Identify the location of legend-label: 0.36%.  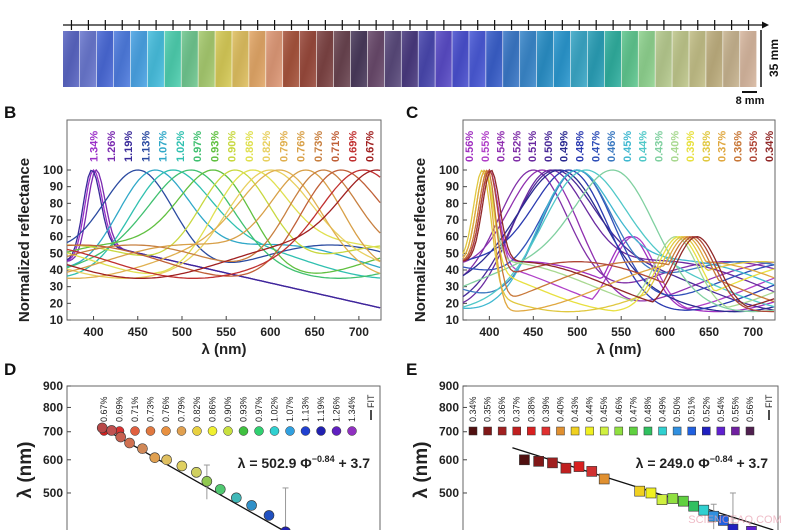
(502, 409).